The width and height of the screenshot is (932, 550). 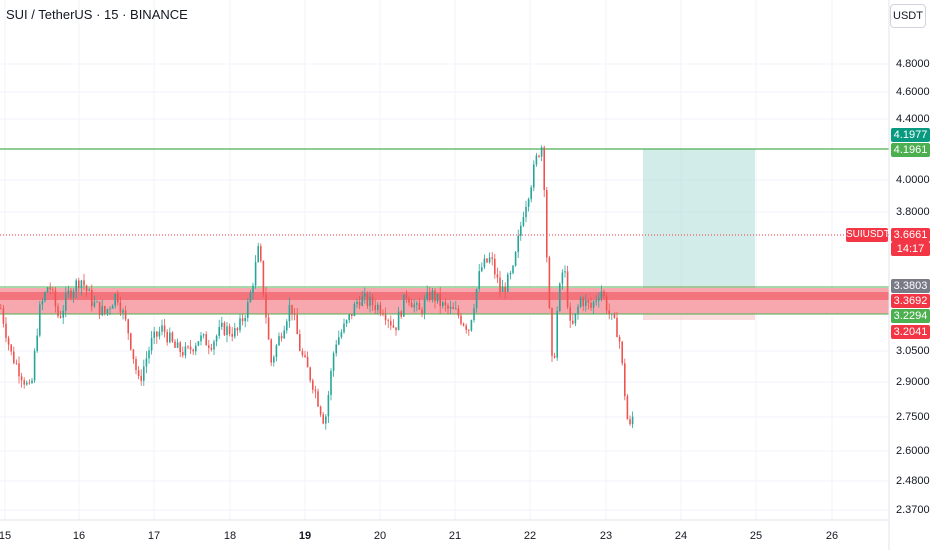 What do you see at coordinates (444, 301) in the screenshot?
I see `demand-zone` at bounding box center [444, 301].